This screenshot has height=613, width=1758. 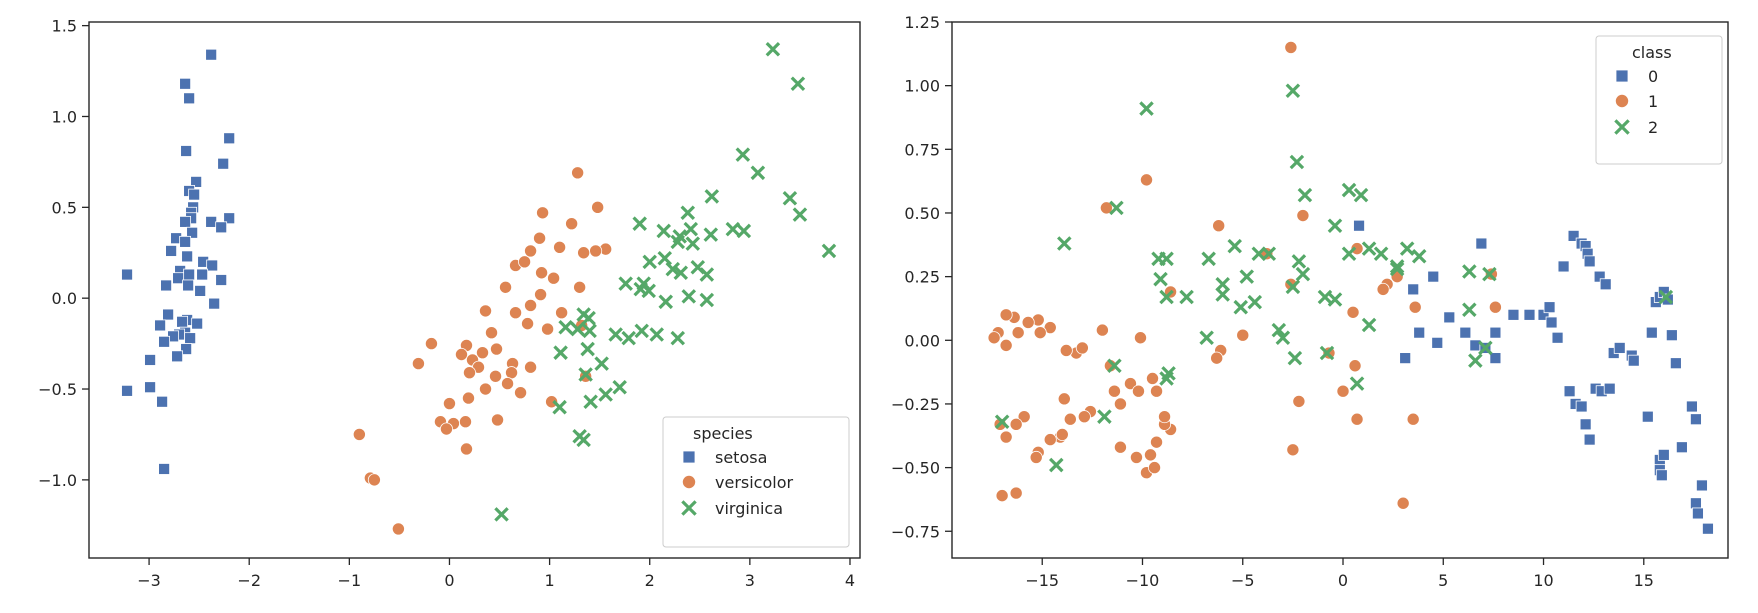 I want to click on legend-label: versicolor, so click(x=754, y=482).